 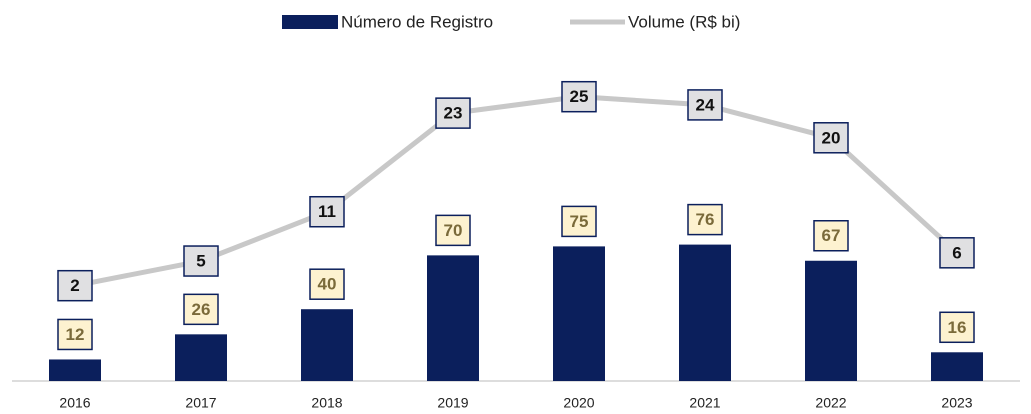 I want to click on x-tick-label: 2023, so click(x=956, y=403).